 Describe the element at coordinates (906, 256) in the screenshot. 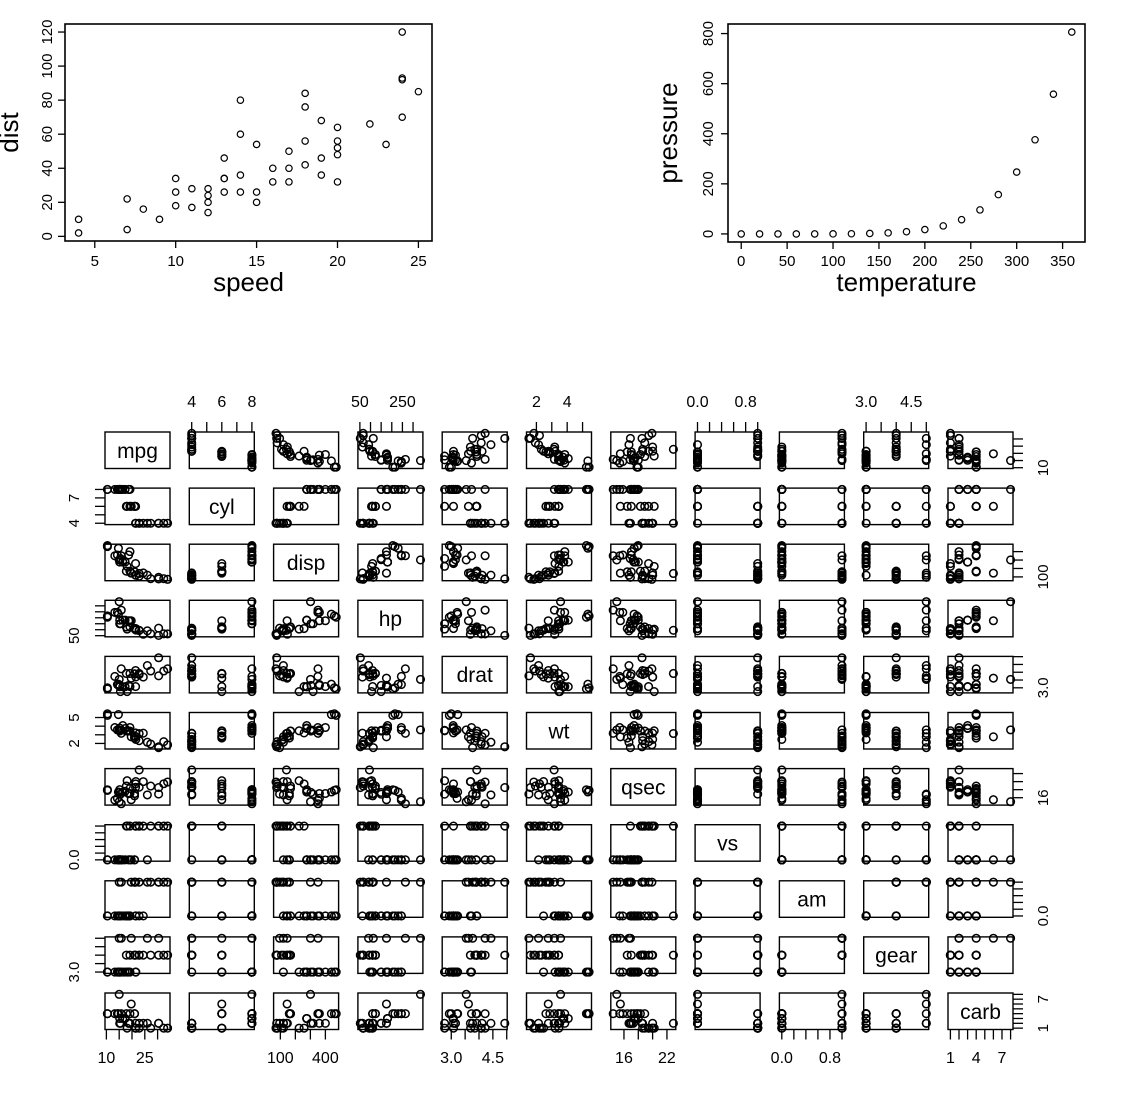

I see `x-axis: 0 50 100 150 200 250 300 350` at that location.